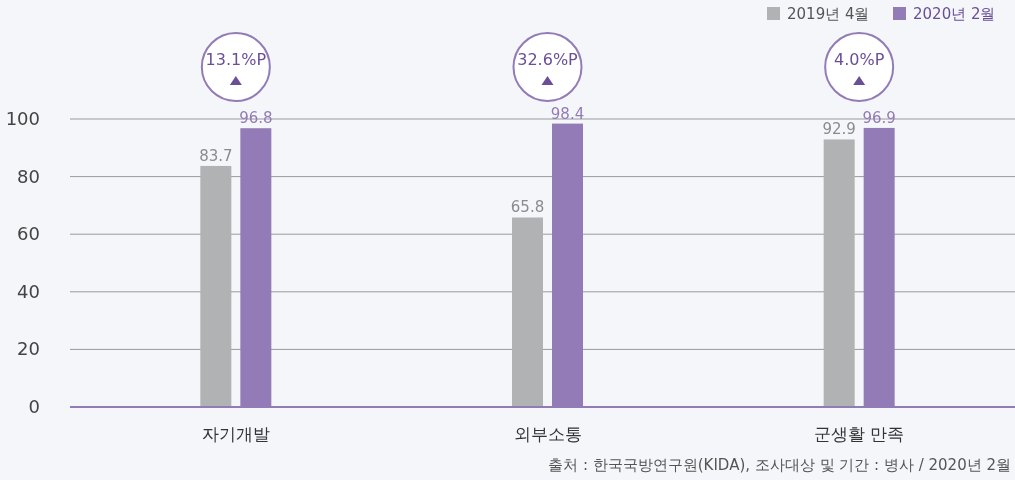  I want to click on y-tick-label: 40, so click(28, 291).